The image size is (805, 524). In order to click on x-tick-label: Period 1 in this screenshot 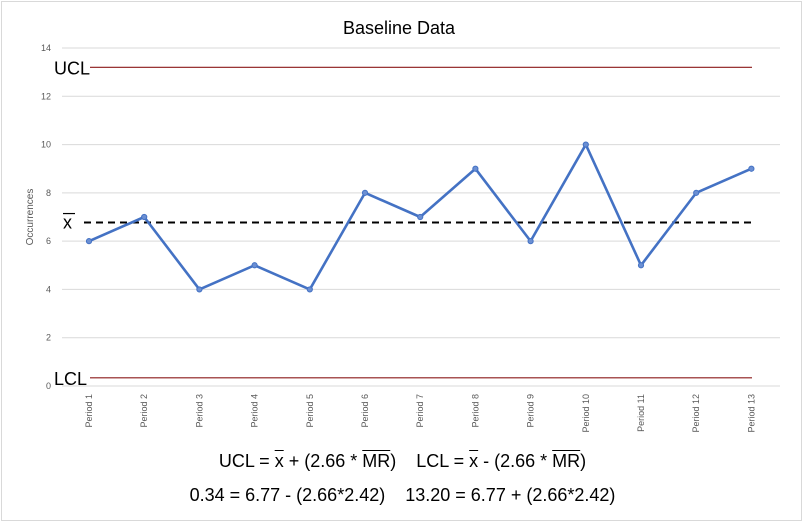, I will do `click(89, 411)`.